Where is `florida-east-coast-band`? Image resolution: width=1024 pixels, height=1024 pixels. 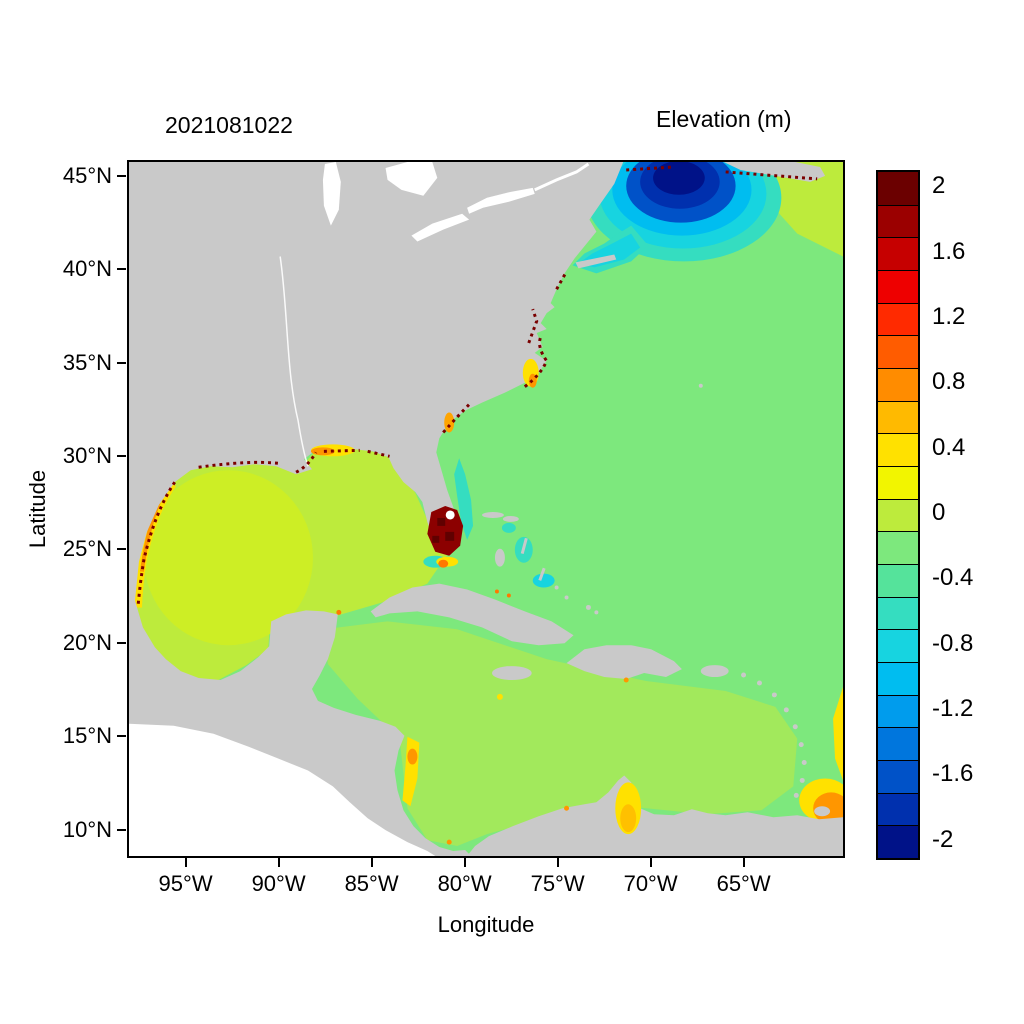 florida-east-coast-band is located at coordinates (464, 499).